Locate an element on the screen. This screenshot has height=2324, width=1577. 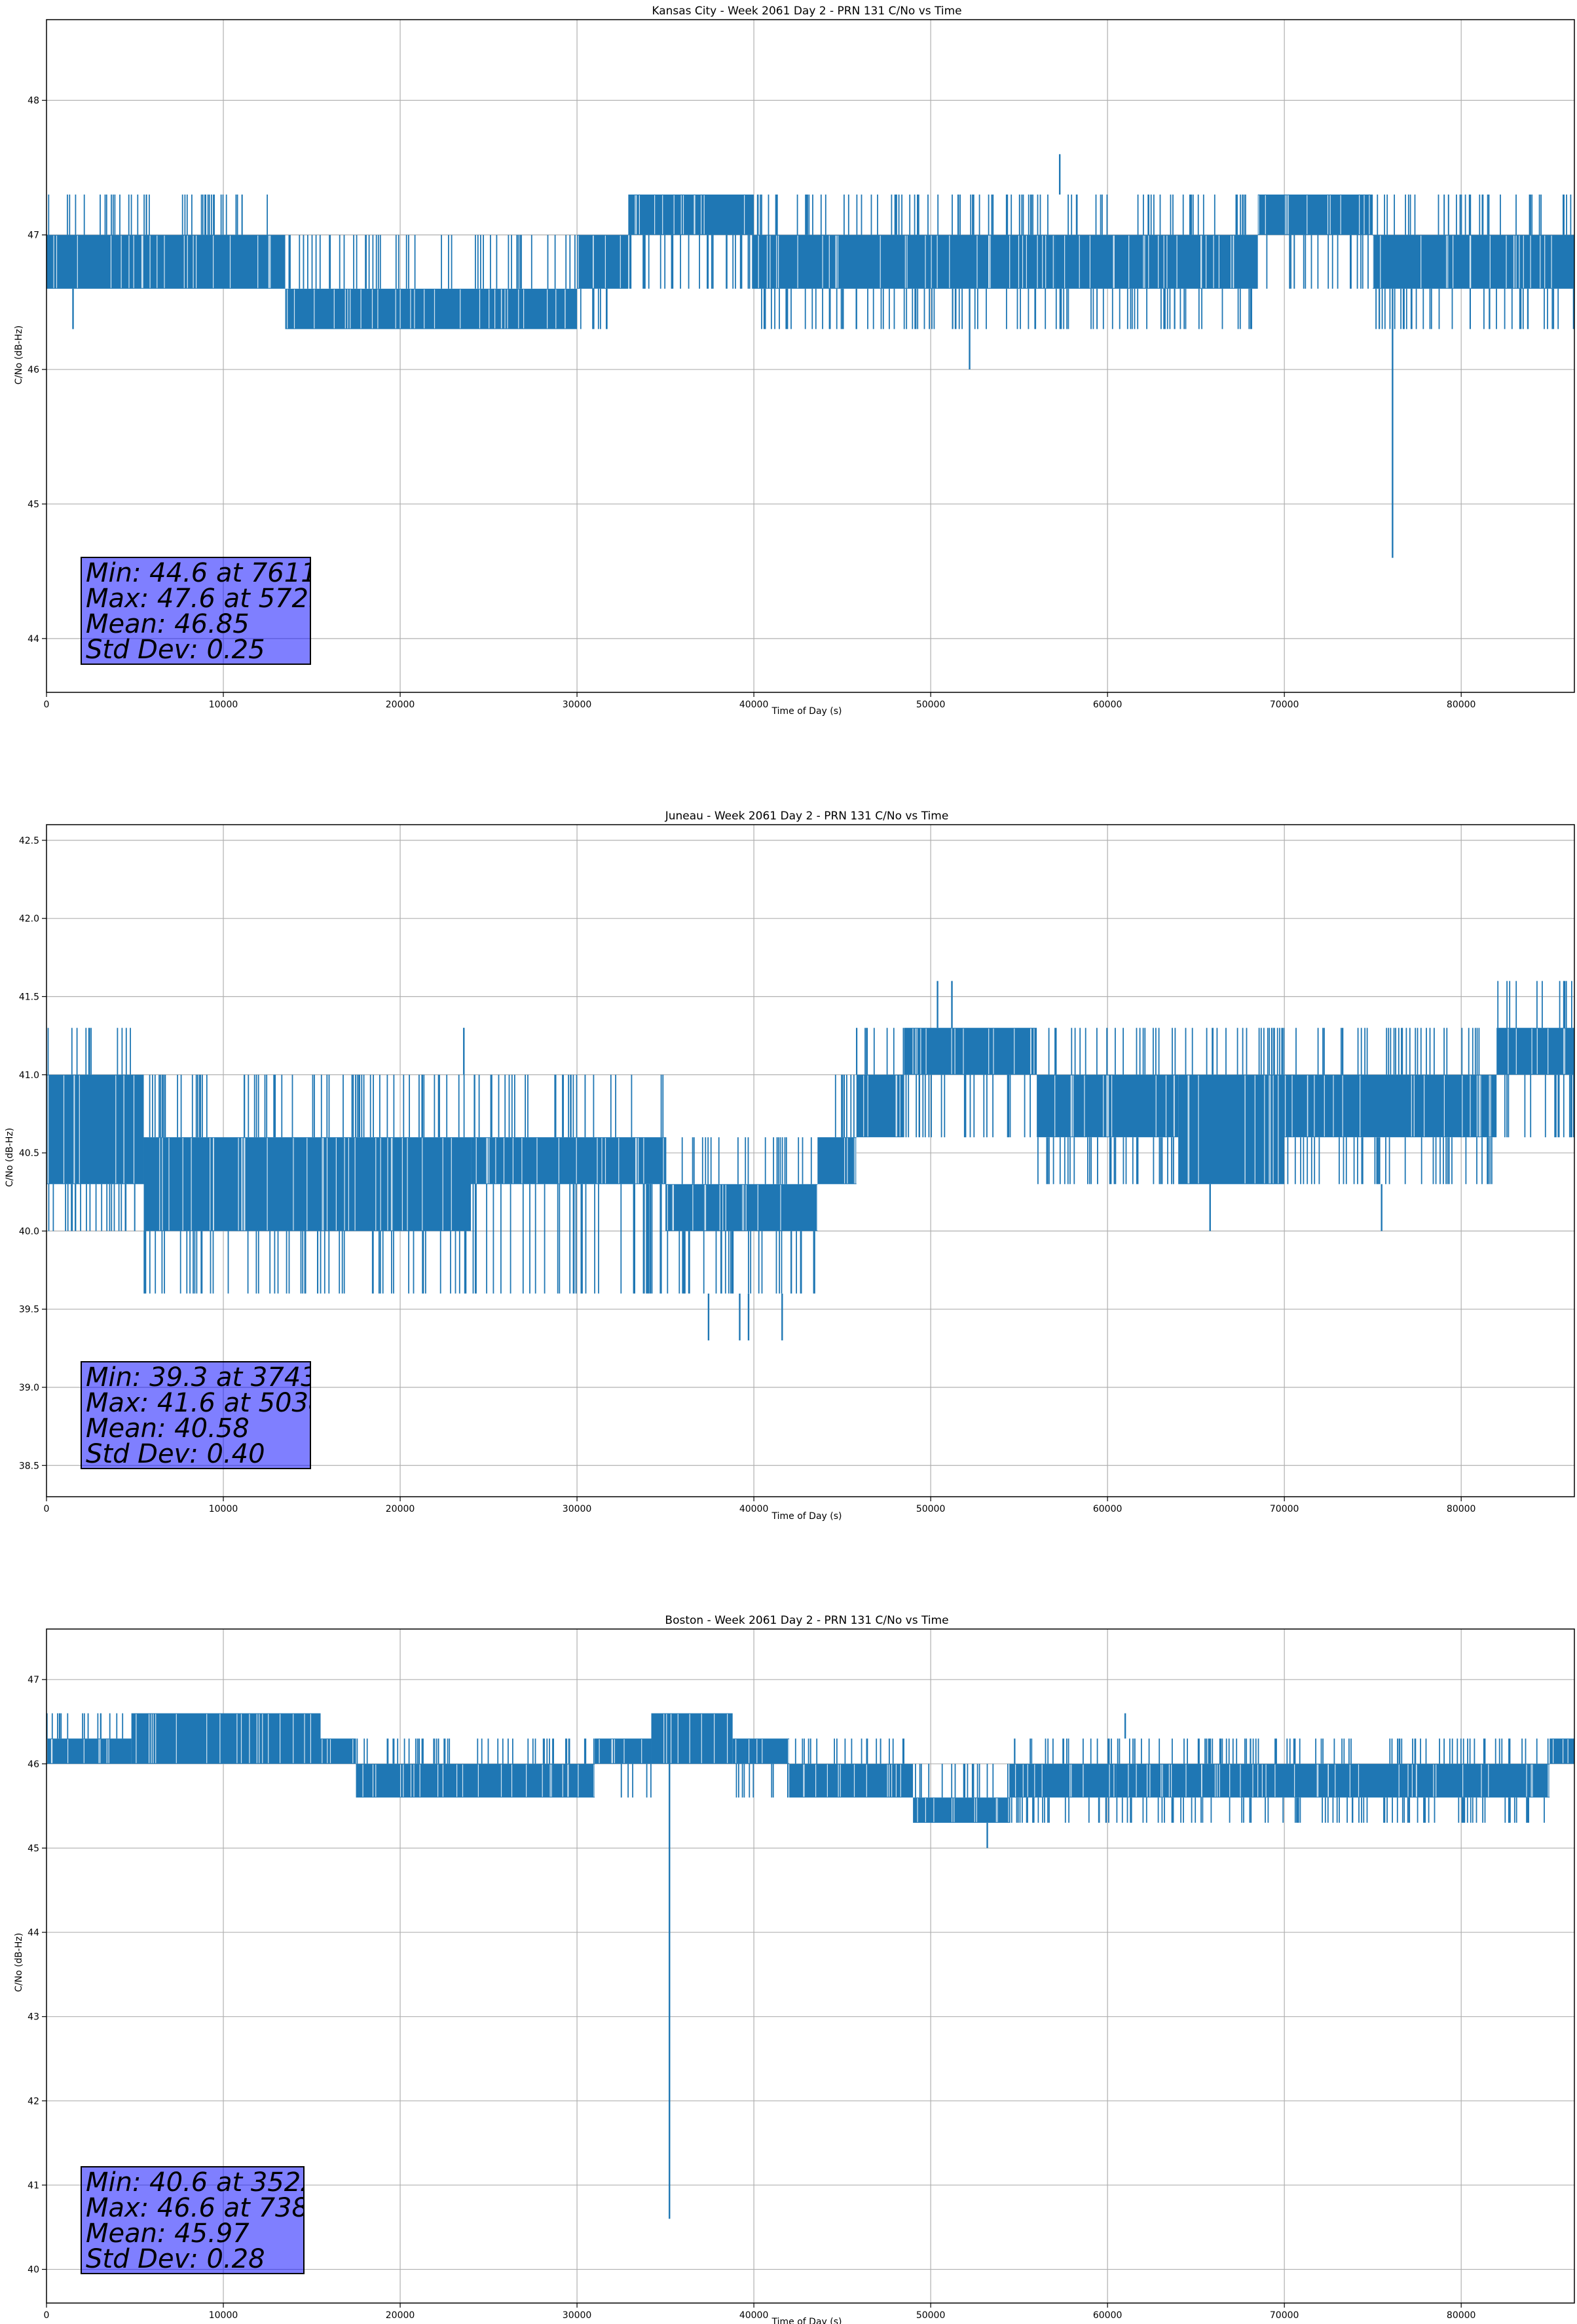
stats-std-dev: Std Dev: 0.25 is located at coordinates (175, 650).